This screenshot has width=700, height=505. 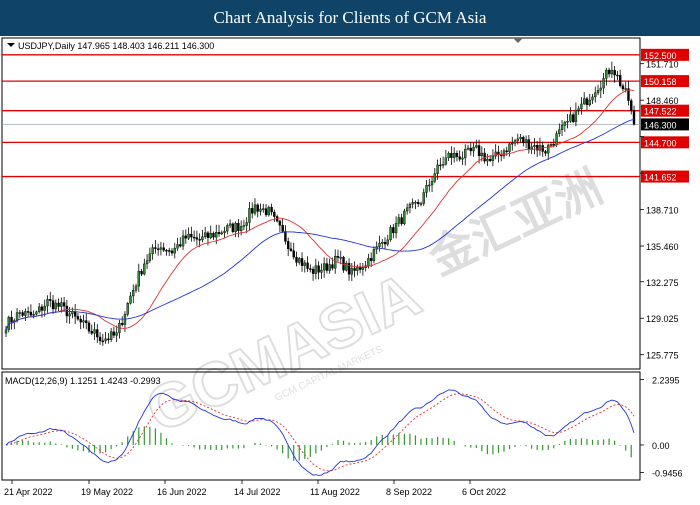 What do you see at coordinates (661, 446) in the screenshot?
I see `macd-y-tick-label: 0.00` at bounding box center [661, 446].